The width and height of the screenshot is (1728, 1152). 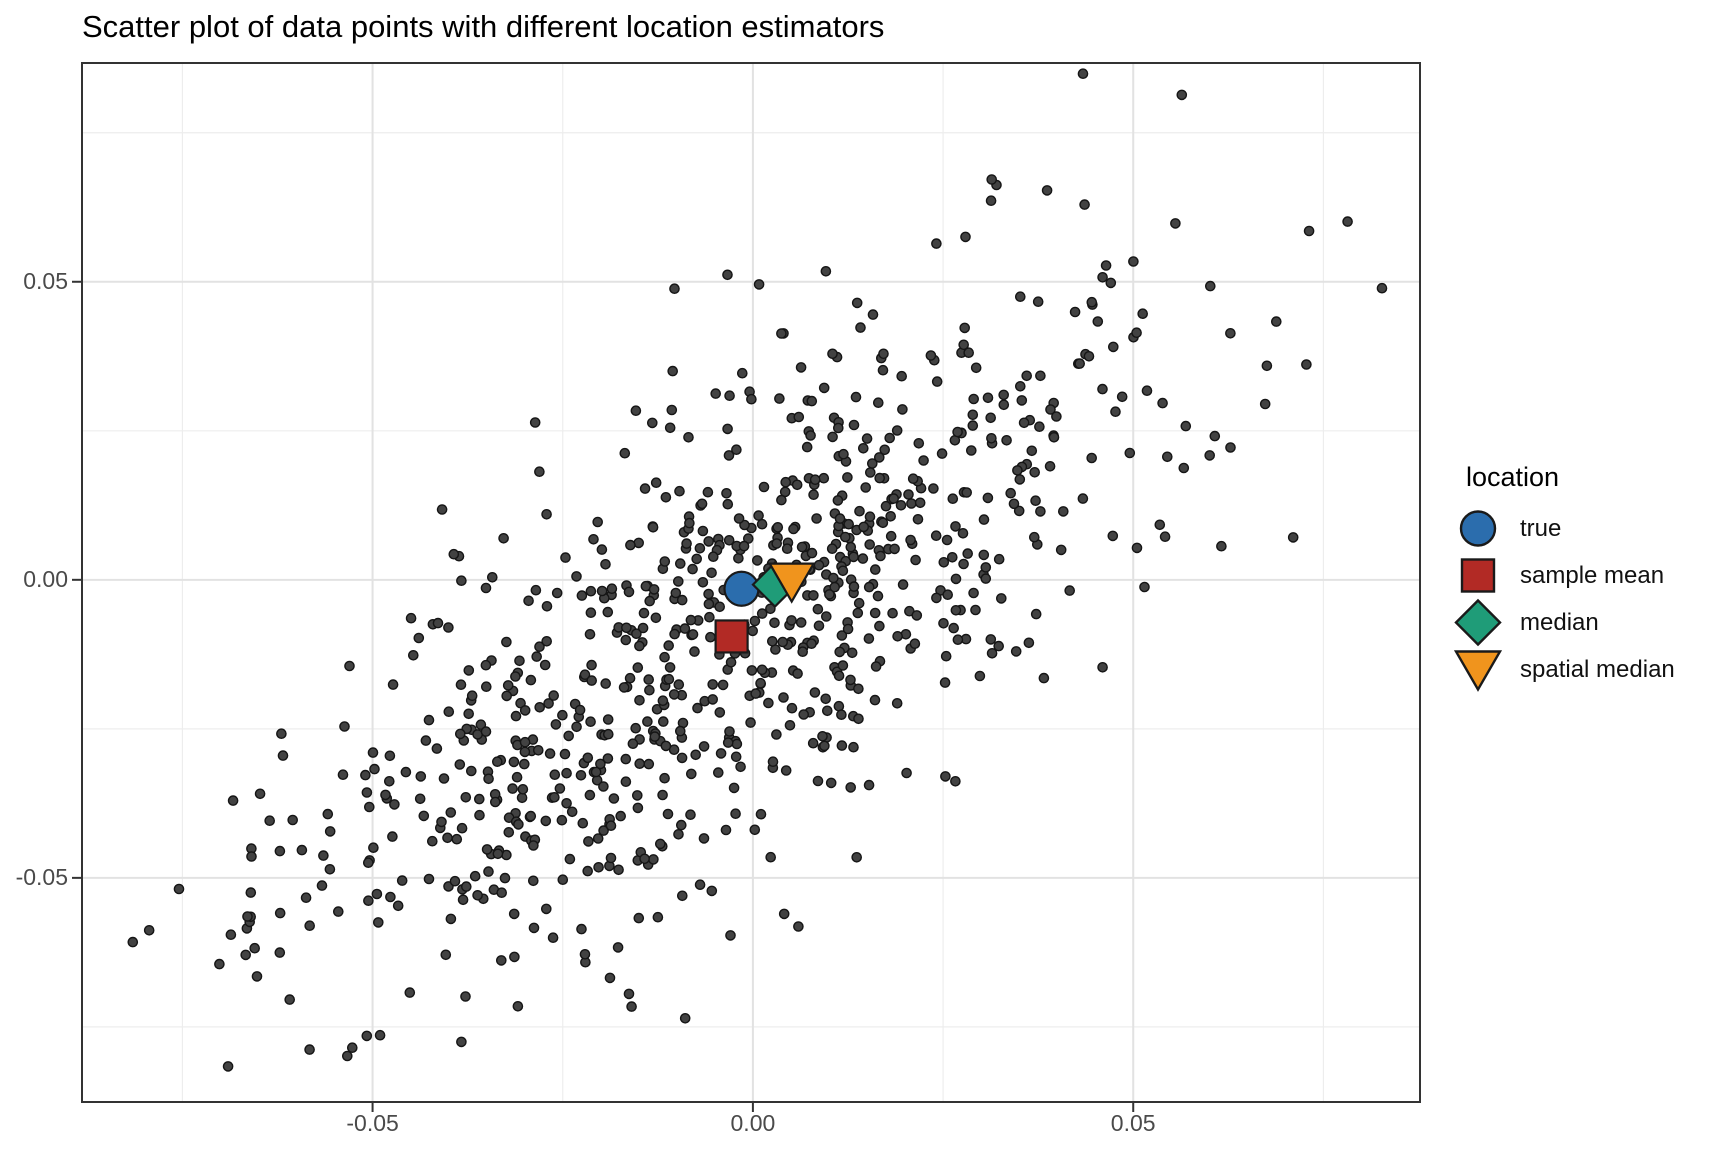 What do you see at coordinates (765, 607) in the screenshot?
I see `estimator-markers` at bounding box center [765, 607].